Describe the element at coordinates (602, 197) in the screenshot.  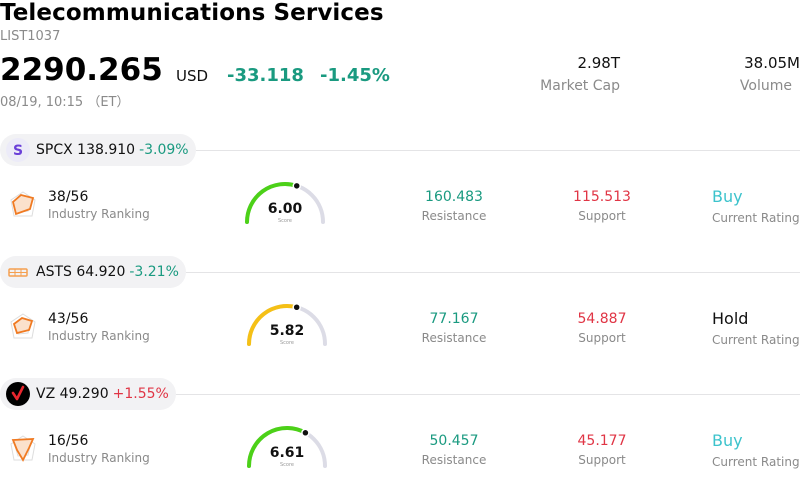
I see `support-value: 115.513` at that location.